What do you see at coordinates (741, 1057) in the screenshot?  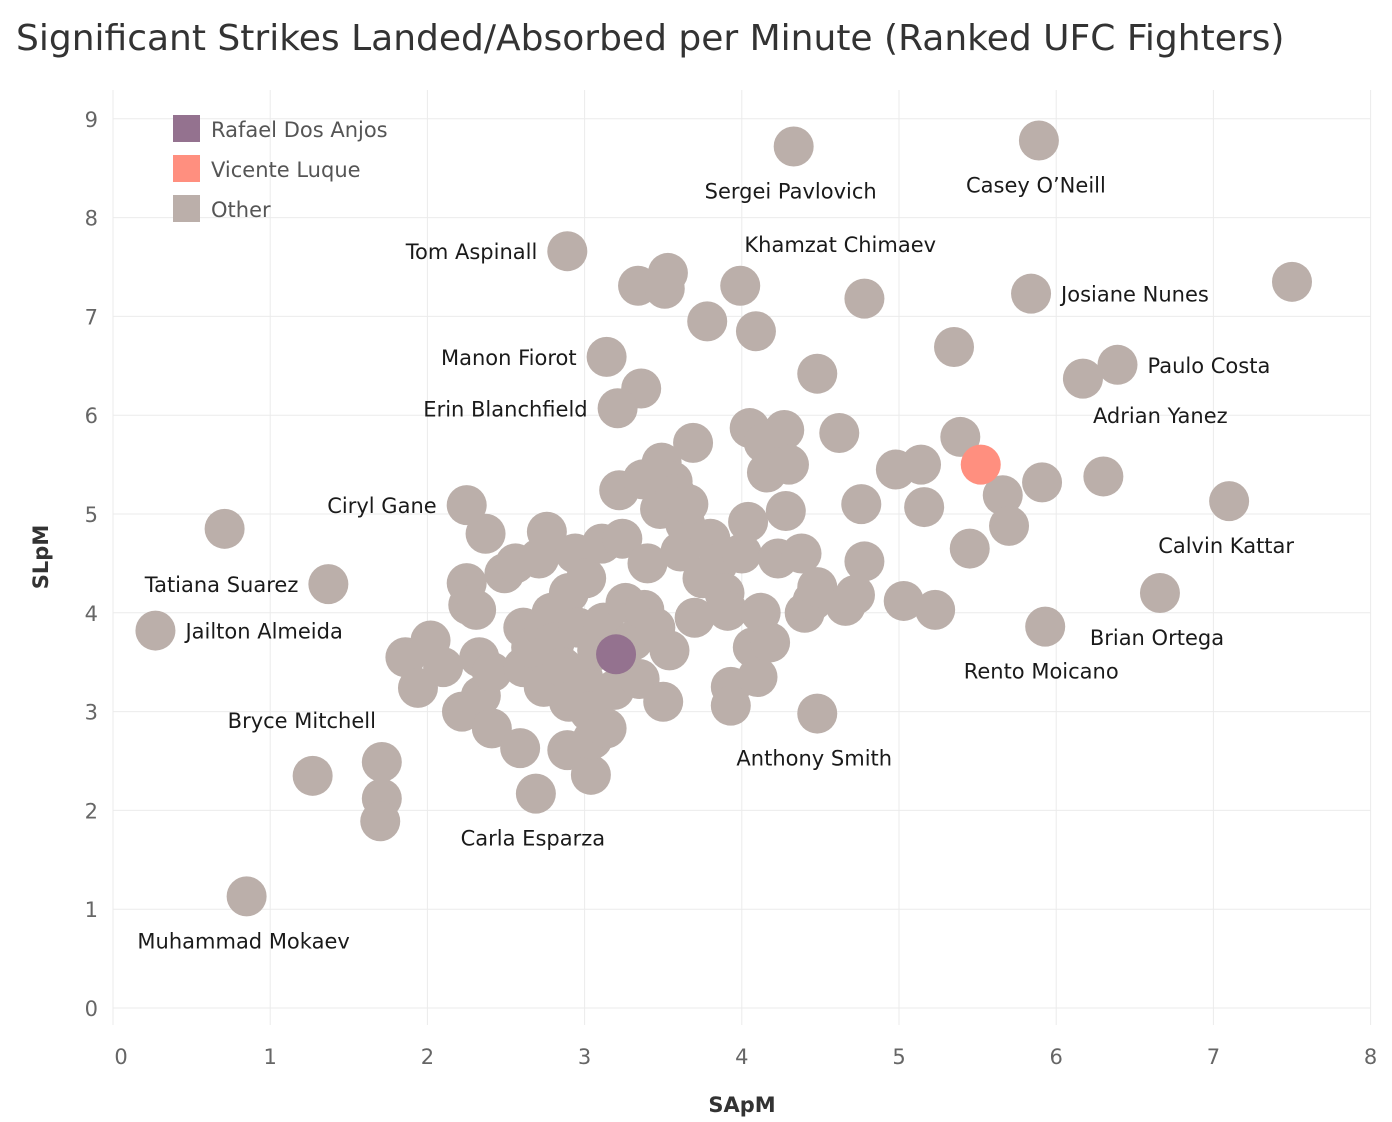 I see `x-tick-label: 4` at bounding box center [741, 1057].